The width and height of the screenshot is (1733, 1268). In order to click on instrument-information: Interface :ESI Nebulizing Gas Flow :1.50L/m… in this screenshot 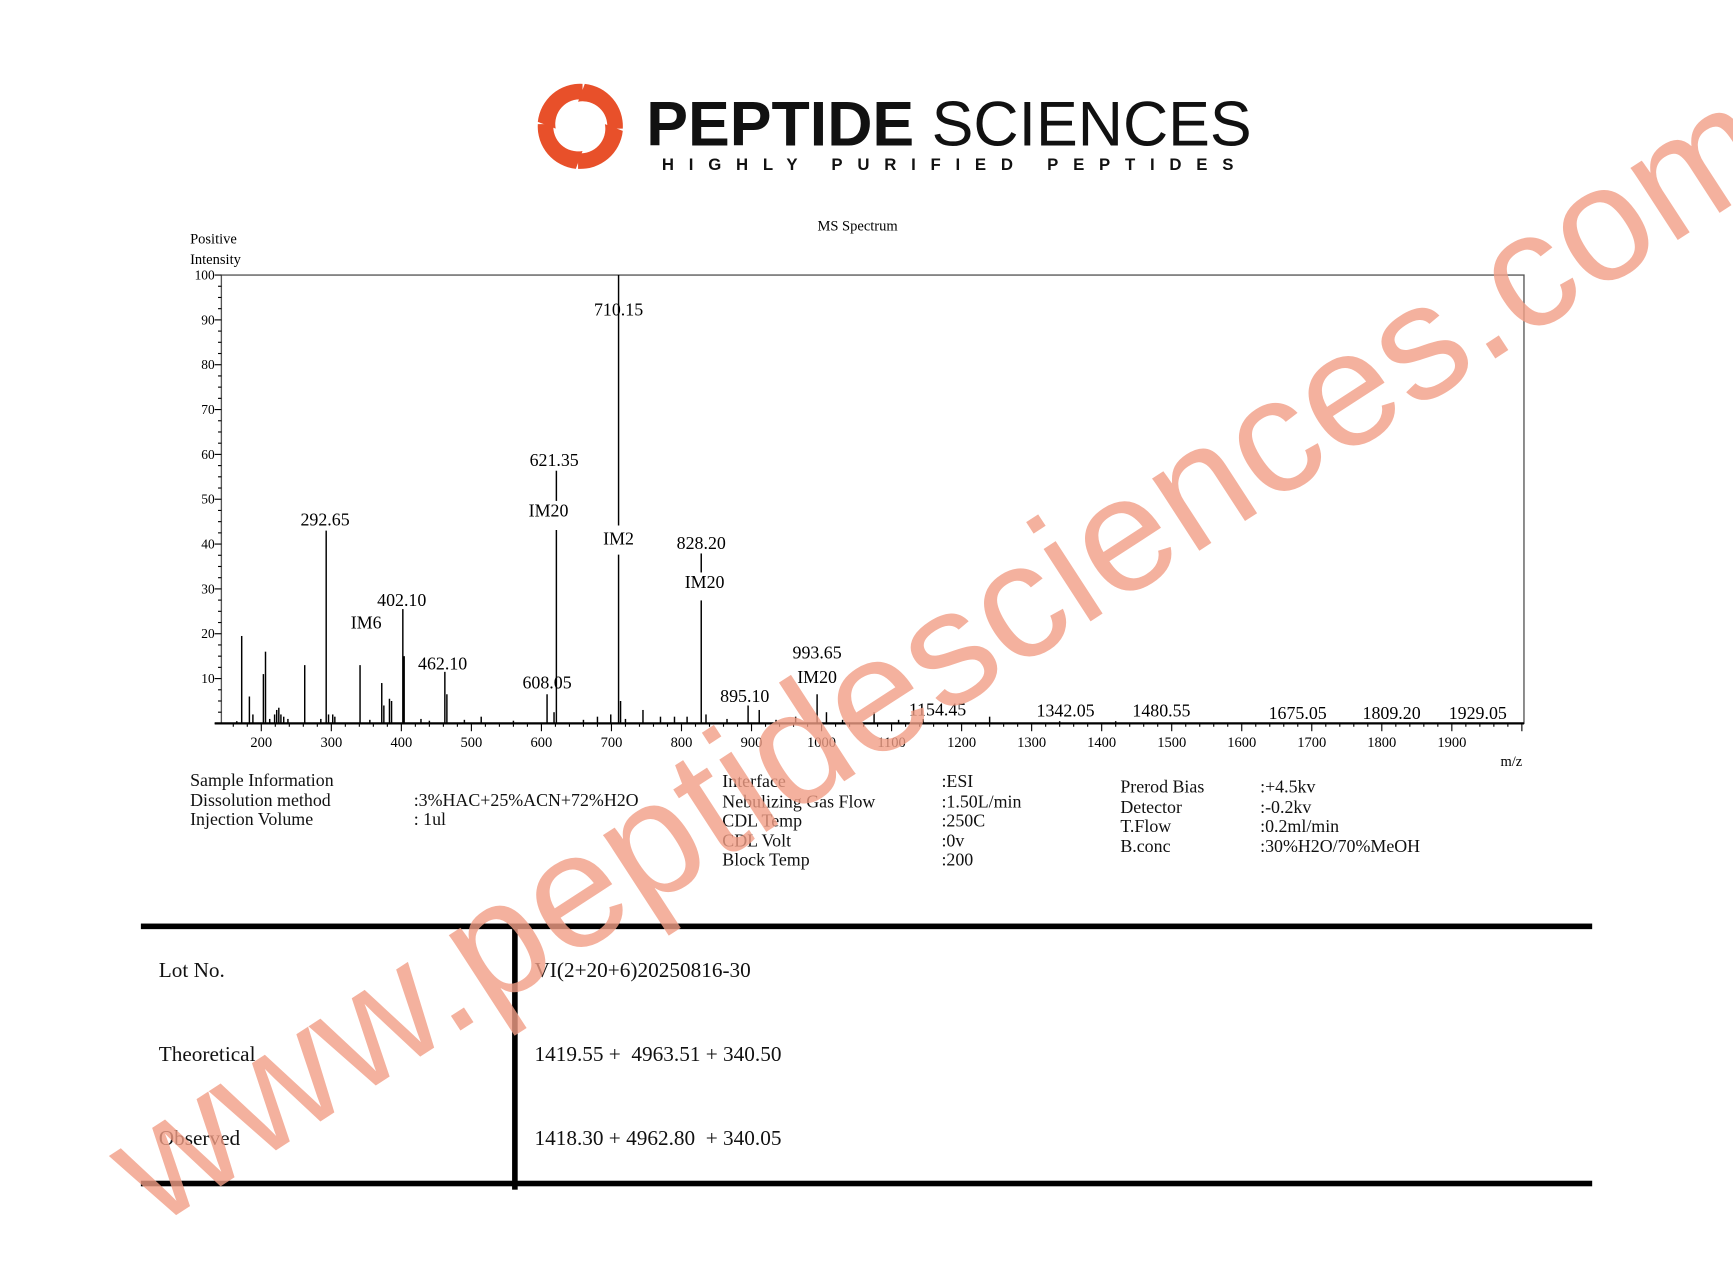, I will do `click(871, 821)`.